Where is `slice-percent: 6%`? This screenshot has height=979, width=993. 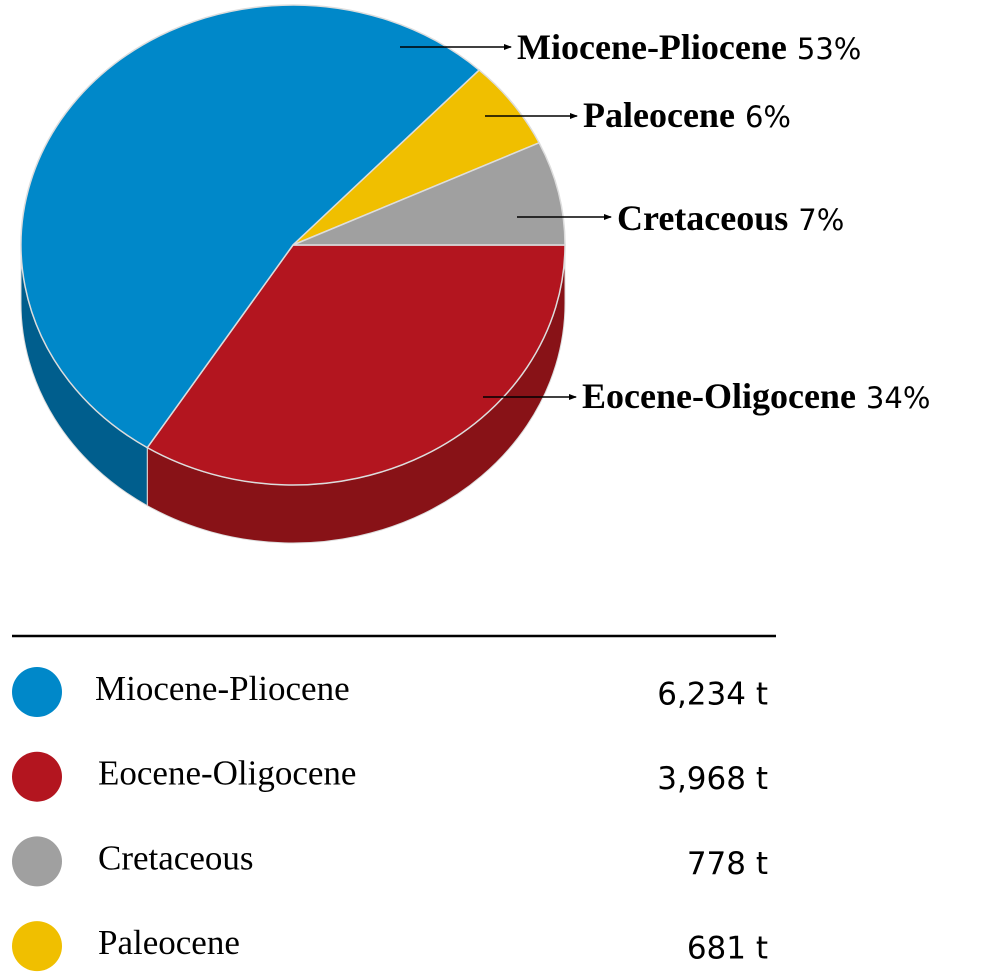 slice-percent: 6% is located at coordinates (768, 117).